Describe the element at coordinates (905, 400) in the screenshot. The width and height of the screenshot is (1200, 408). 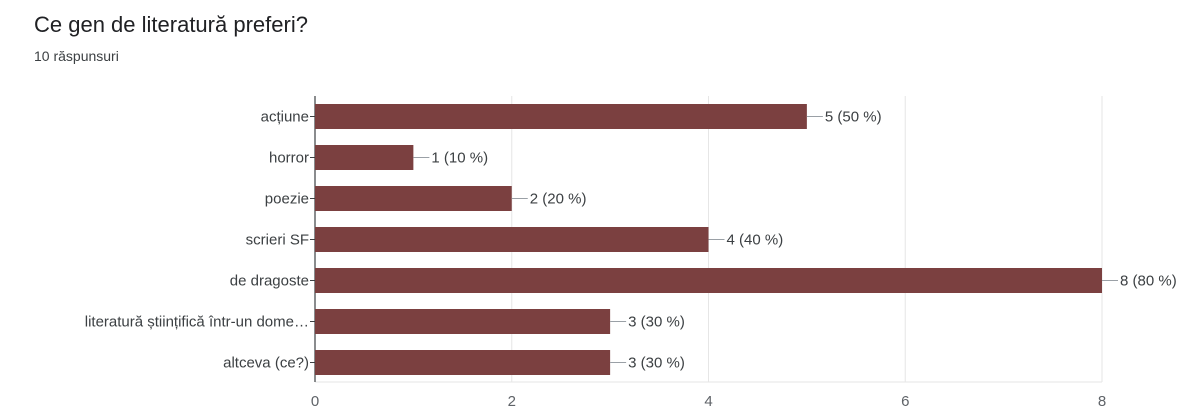
I see `x-tick-label: 6` at that location.